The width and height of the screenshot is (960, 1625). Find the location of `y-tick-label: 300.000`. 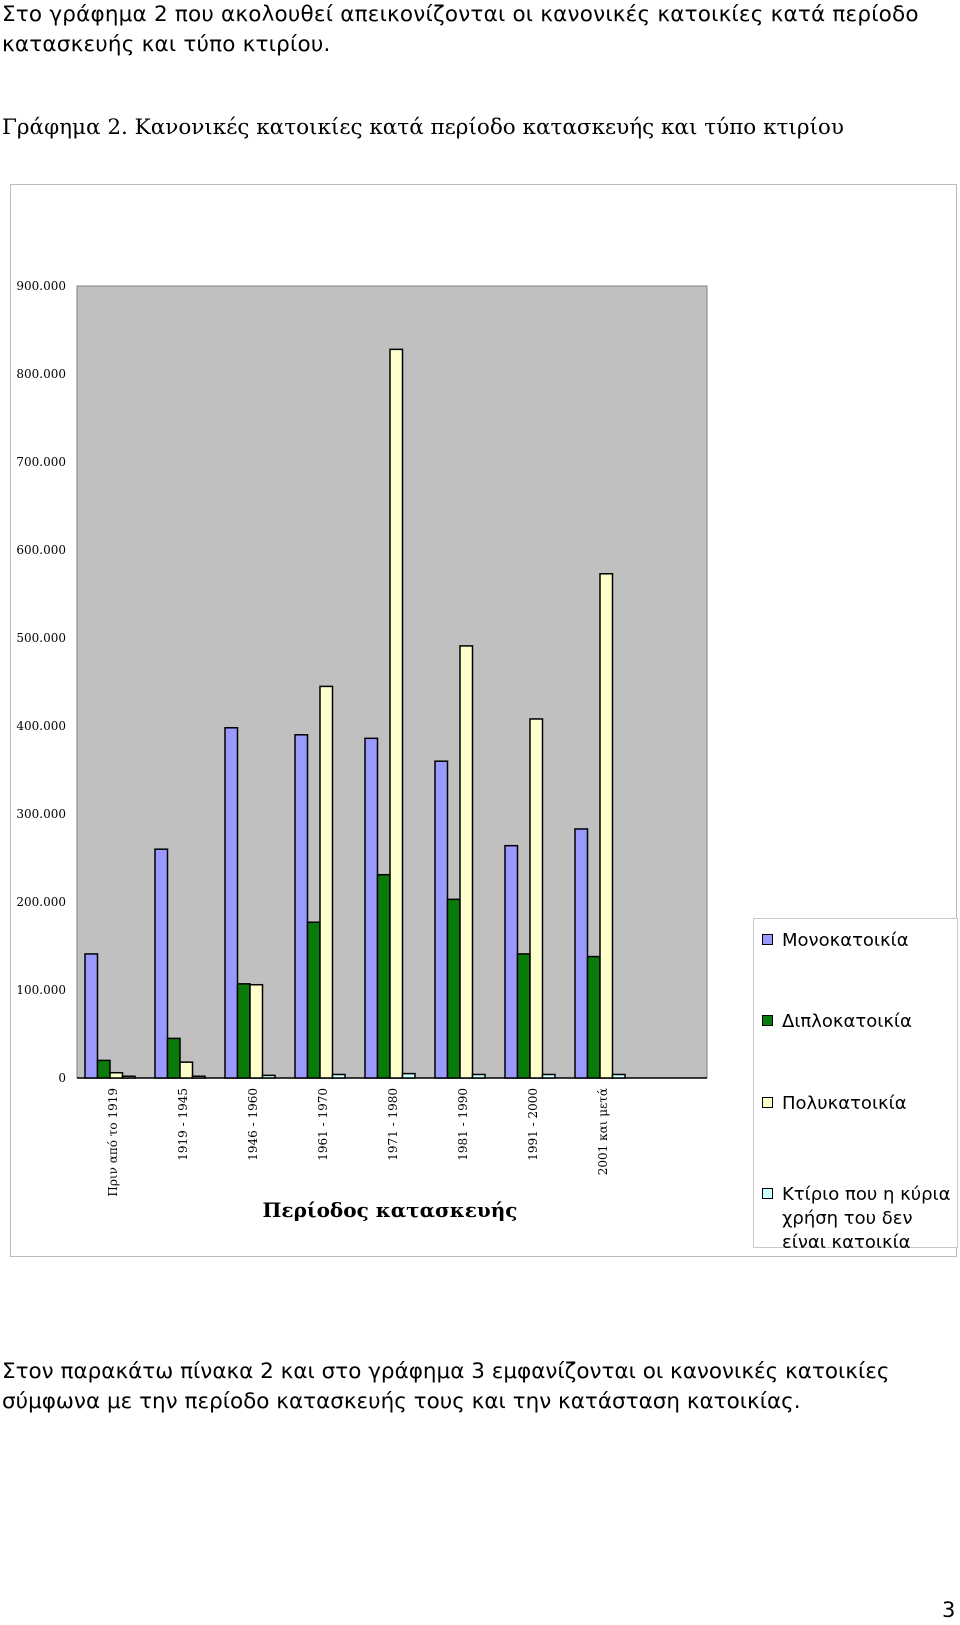

y-tick-label: 300.000 is located at coordinates (41, 814).